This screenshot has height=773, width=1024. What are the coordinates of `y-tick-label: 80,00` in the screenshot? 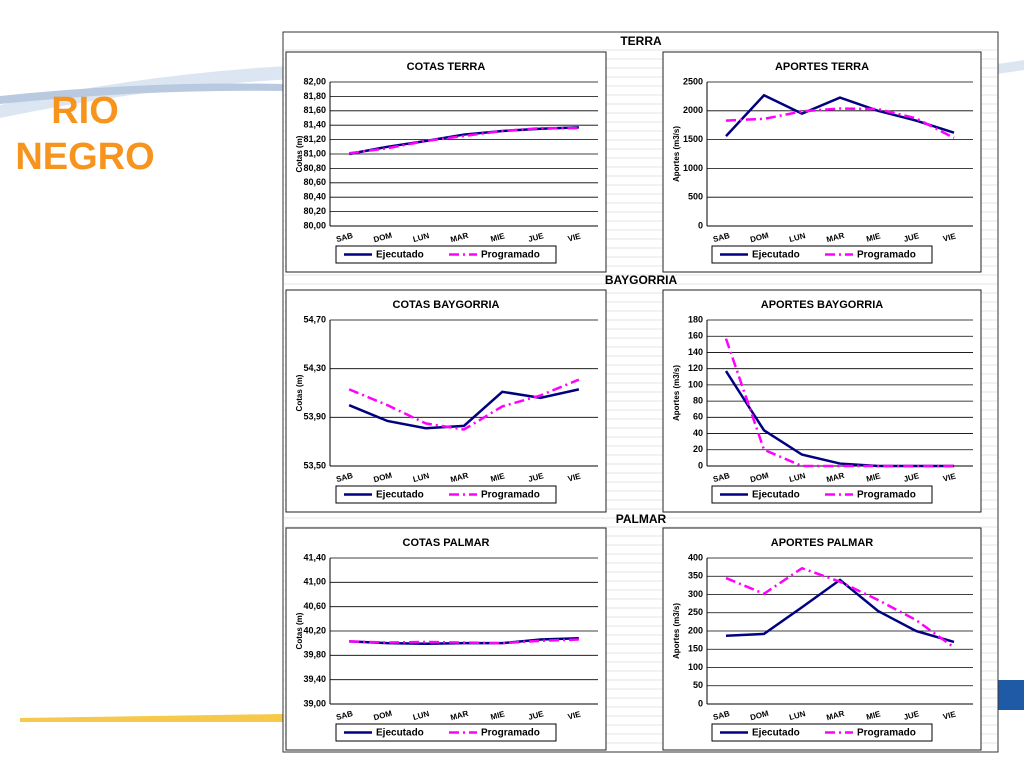 It's located at (314, 225).